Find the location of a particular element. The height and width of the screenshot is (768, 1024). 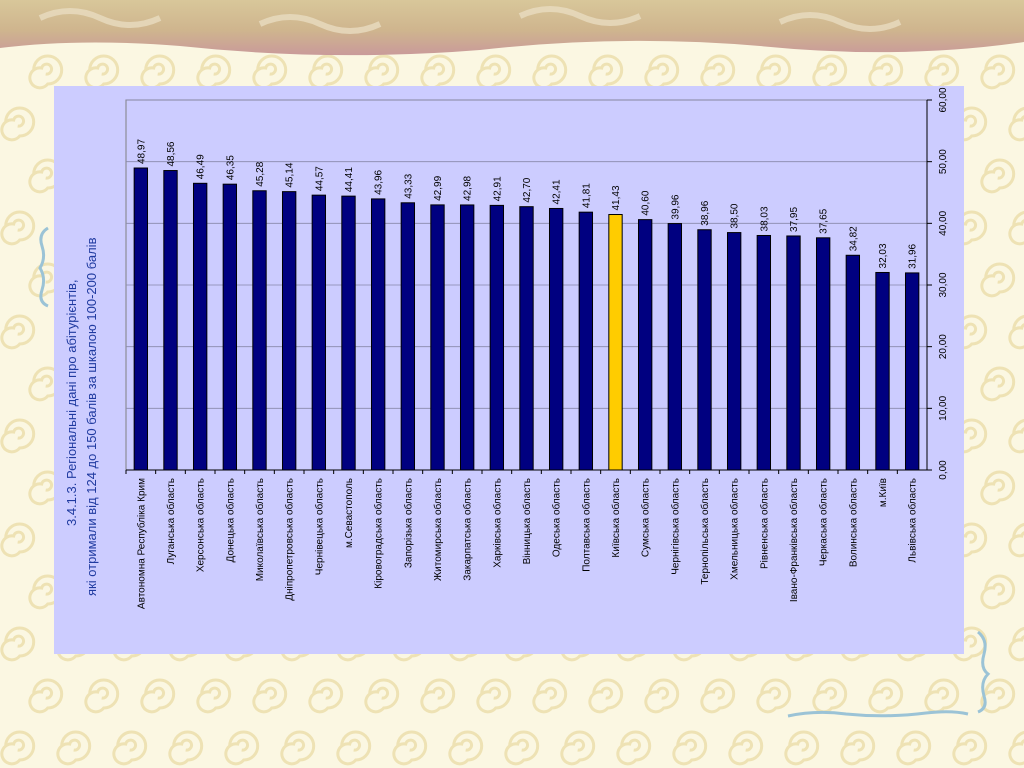

data-label: 38,96 is located at coordinates (705, 212).